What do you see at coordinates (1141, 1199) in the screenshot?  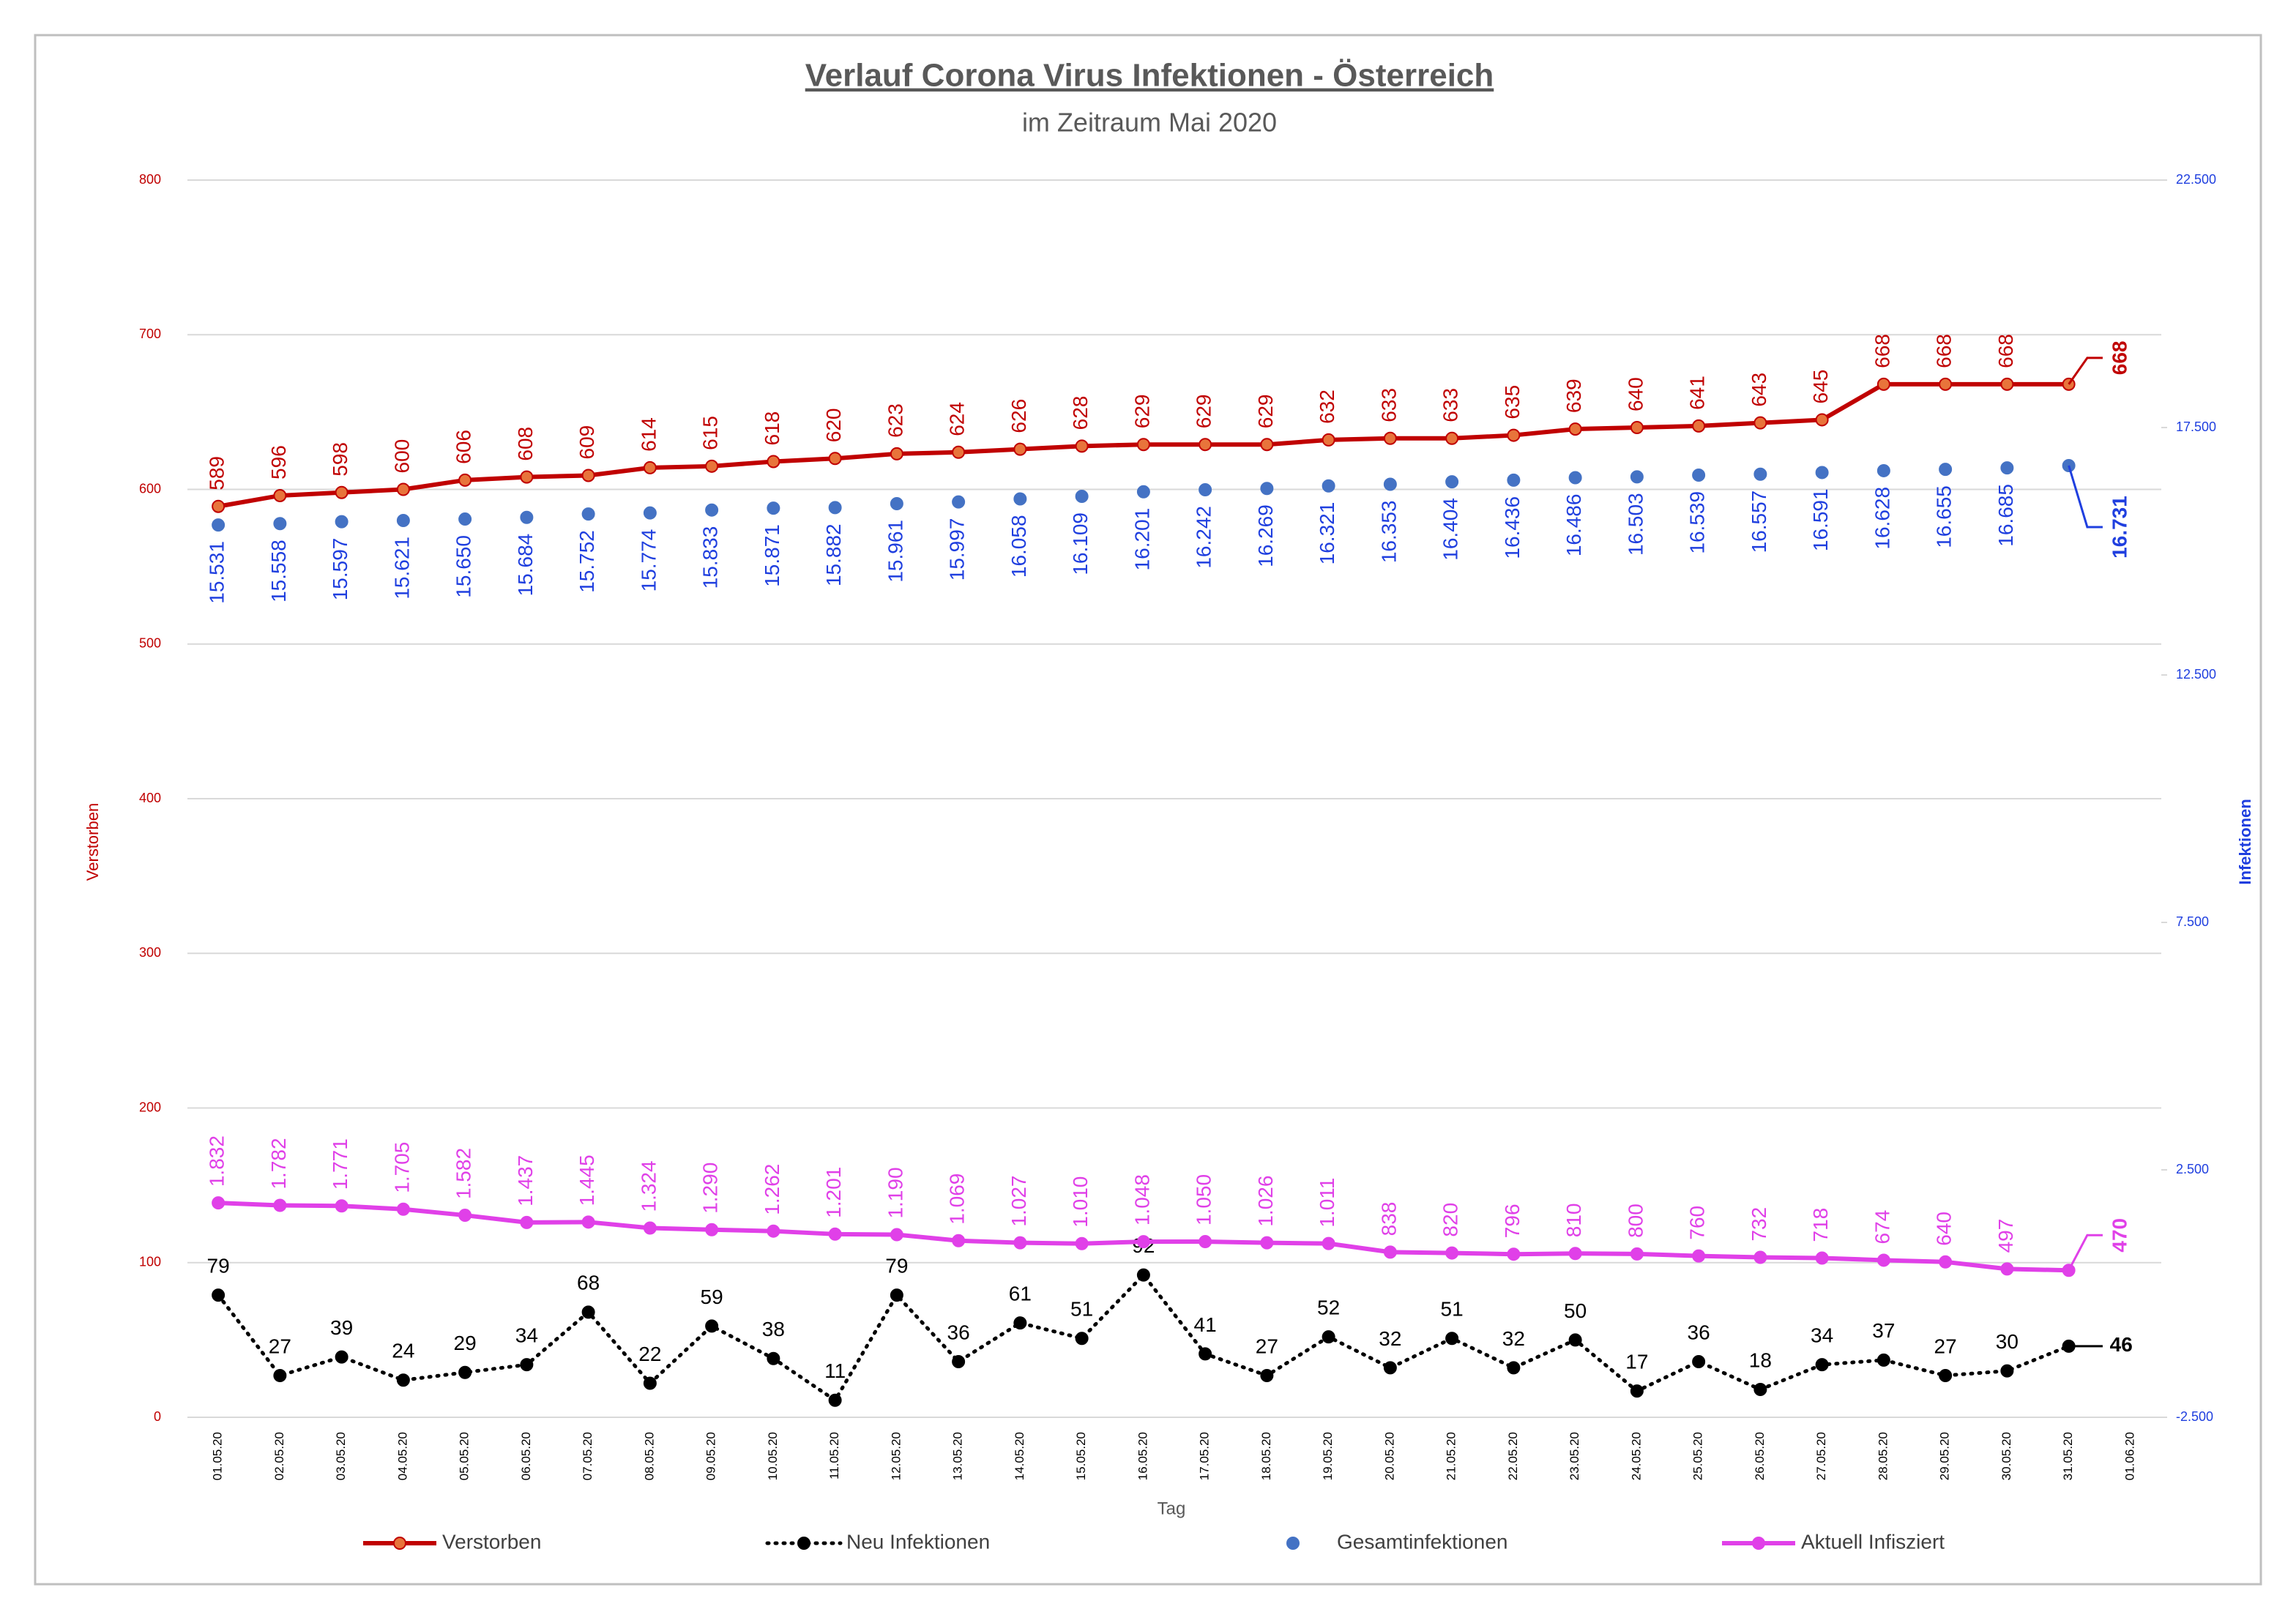 I see `data-label: 1.048` at bounding box center [1141, 1199].